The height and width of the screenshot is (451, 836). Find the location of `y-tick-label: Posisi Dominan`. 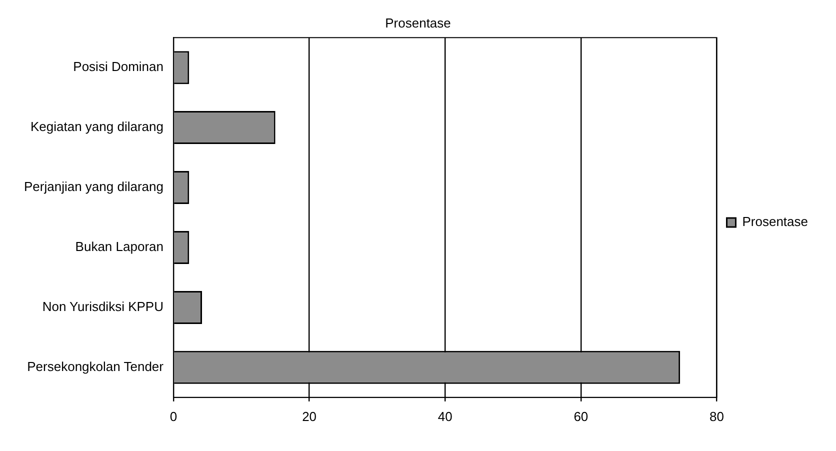

y-tick-label: Posisi Dominan is located at coordinates (118, 66).